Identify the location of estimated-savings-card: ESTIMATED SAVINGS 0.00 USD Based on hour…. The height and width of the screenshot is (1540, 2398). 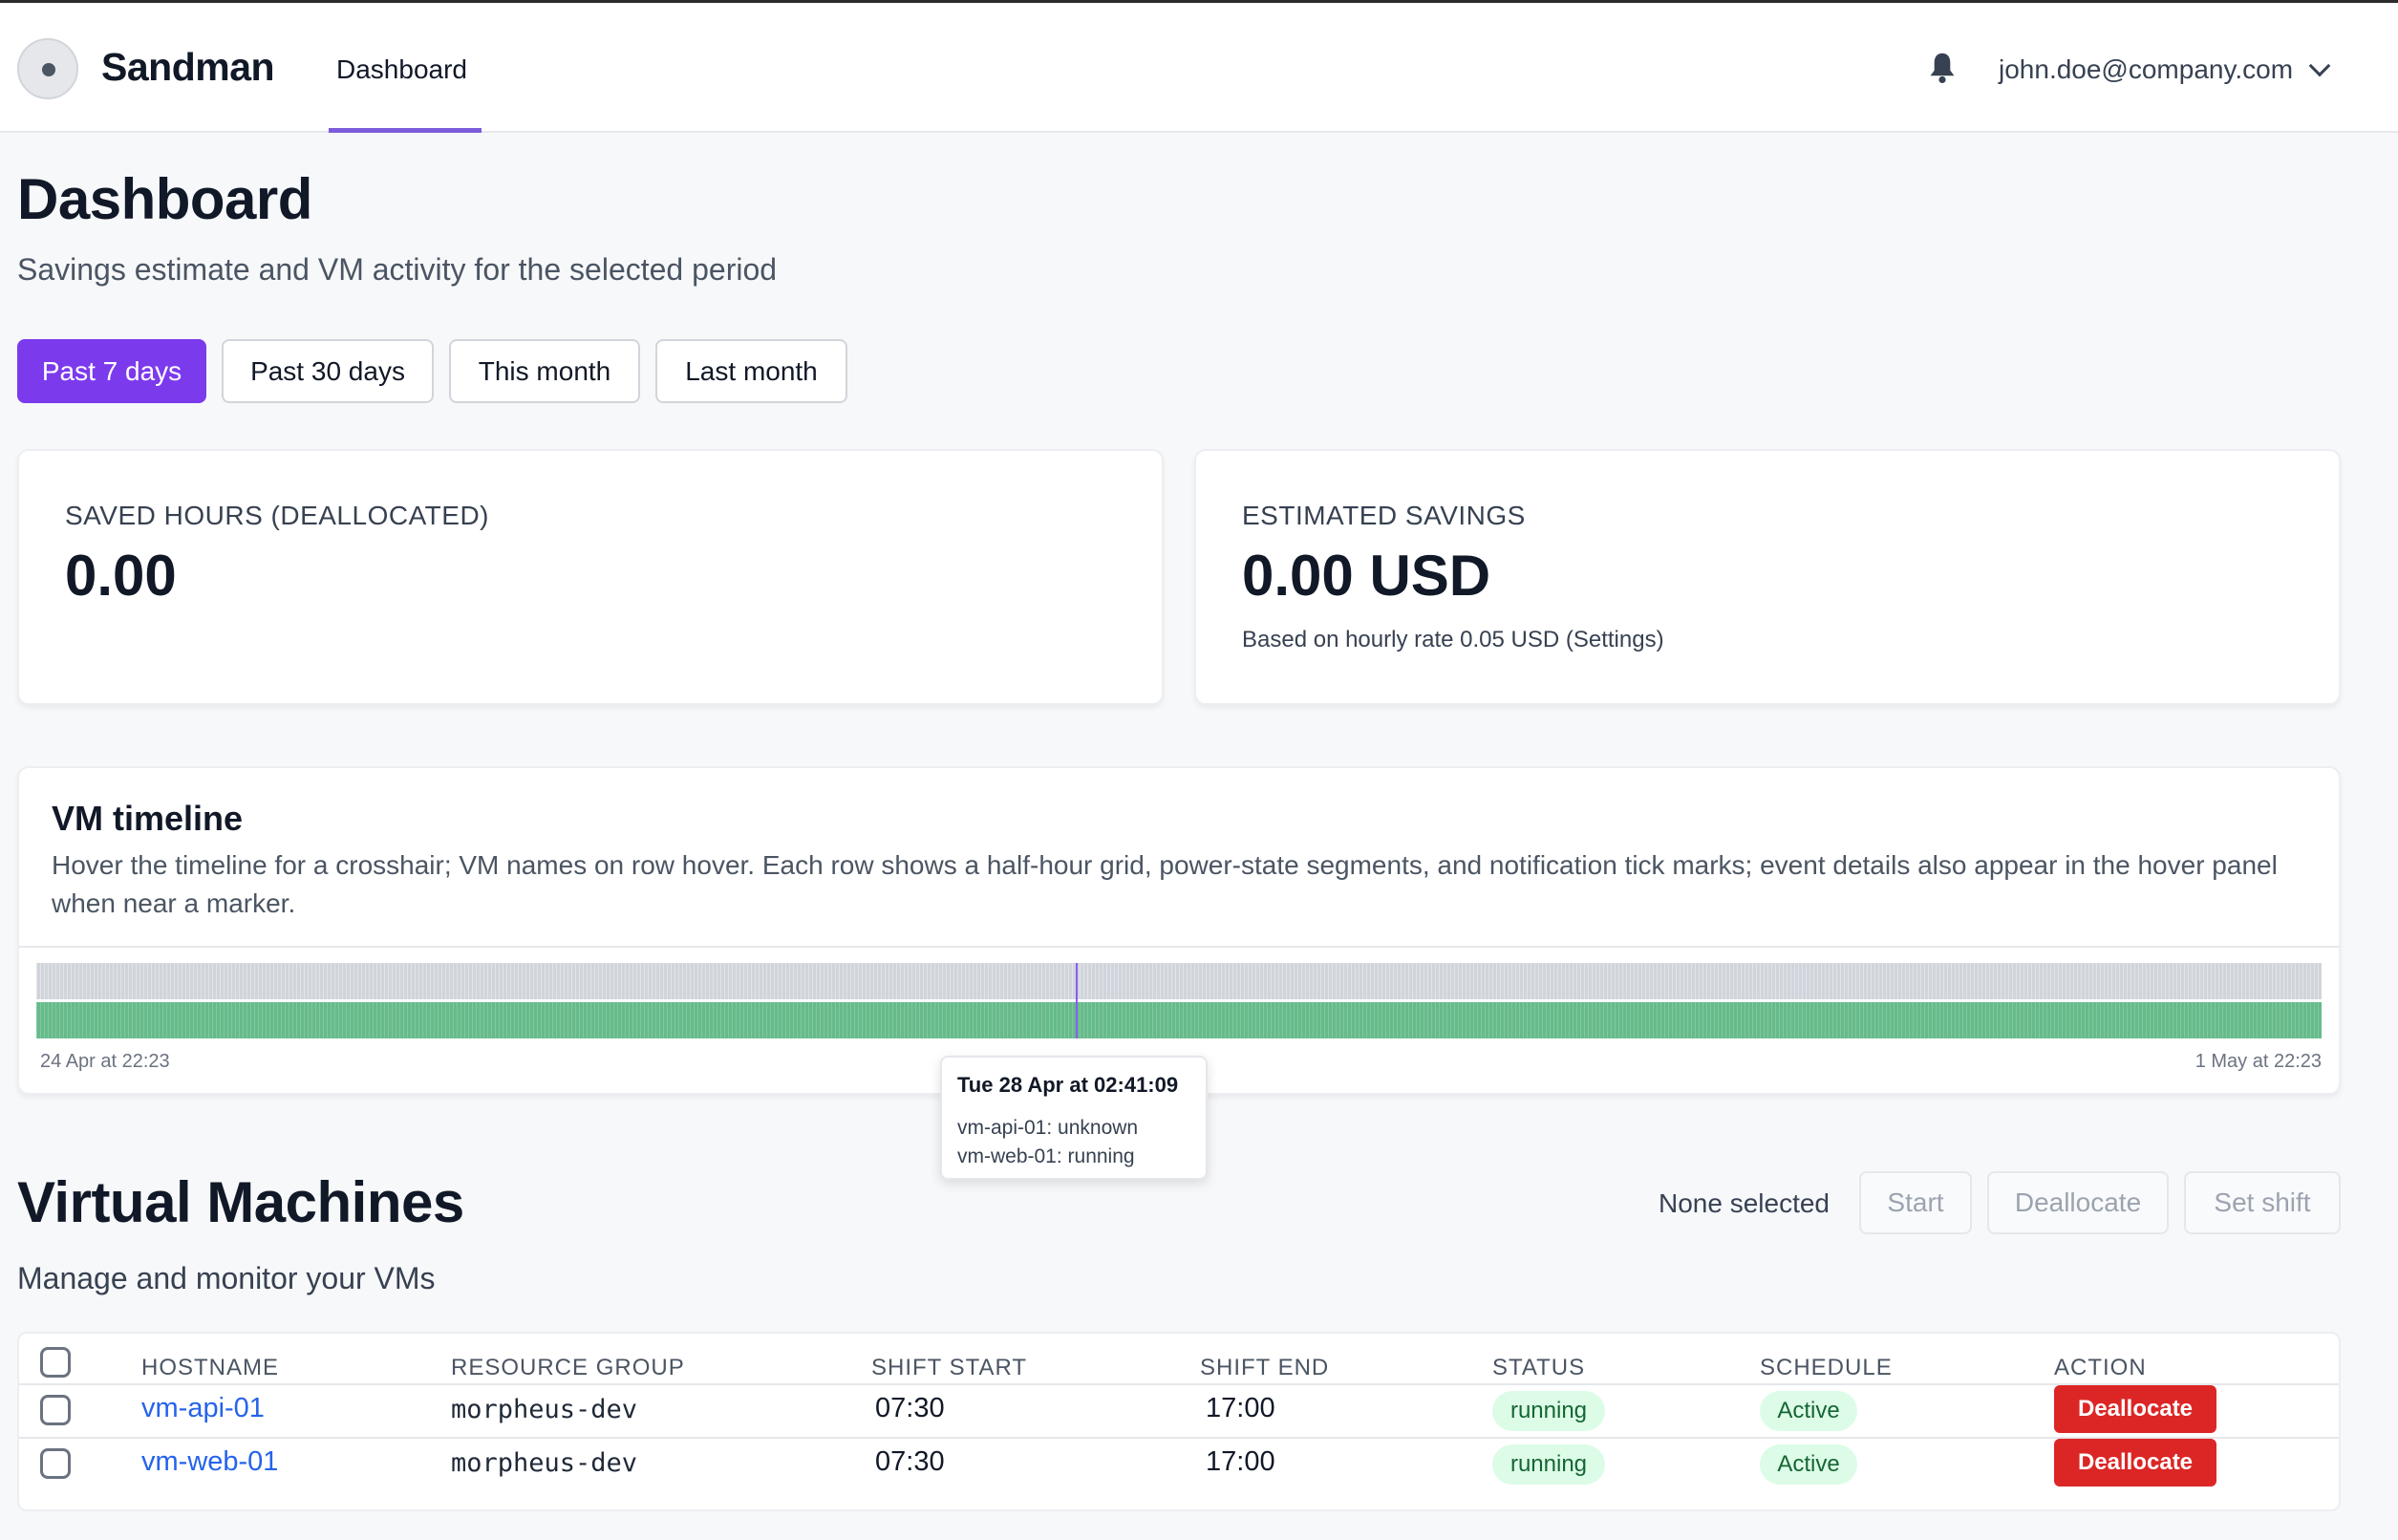
(1767, 577).